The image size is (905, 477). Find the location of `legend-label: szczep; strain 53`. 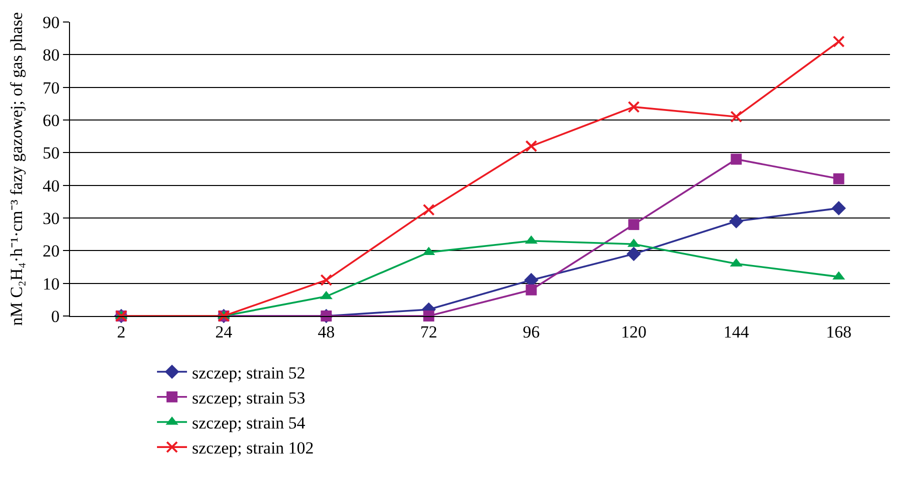

legend-label: szczep; strain 53 is located at coordinates (249, 398).